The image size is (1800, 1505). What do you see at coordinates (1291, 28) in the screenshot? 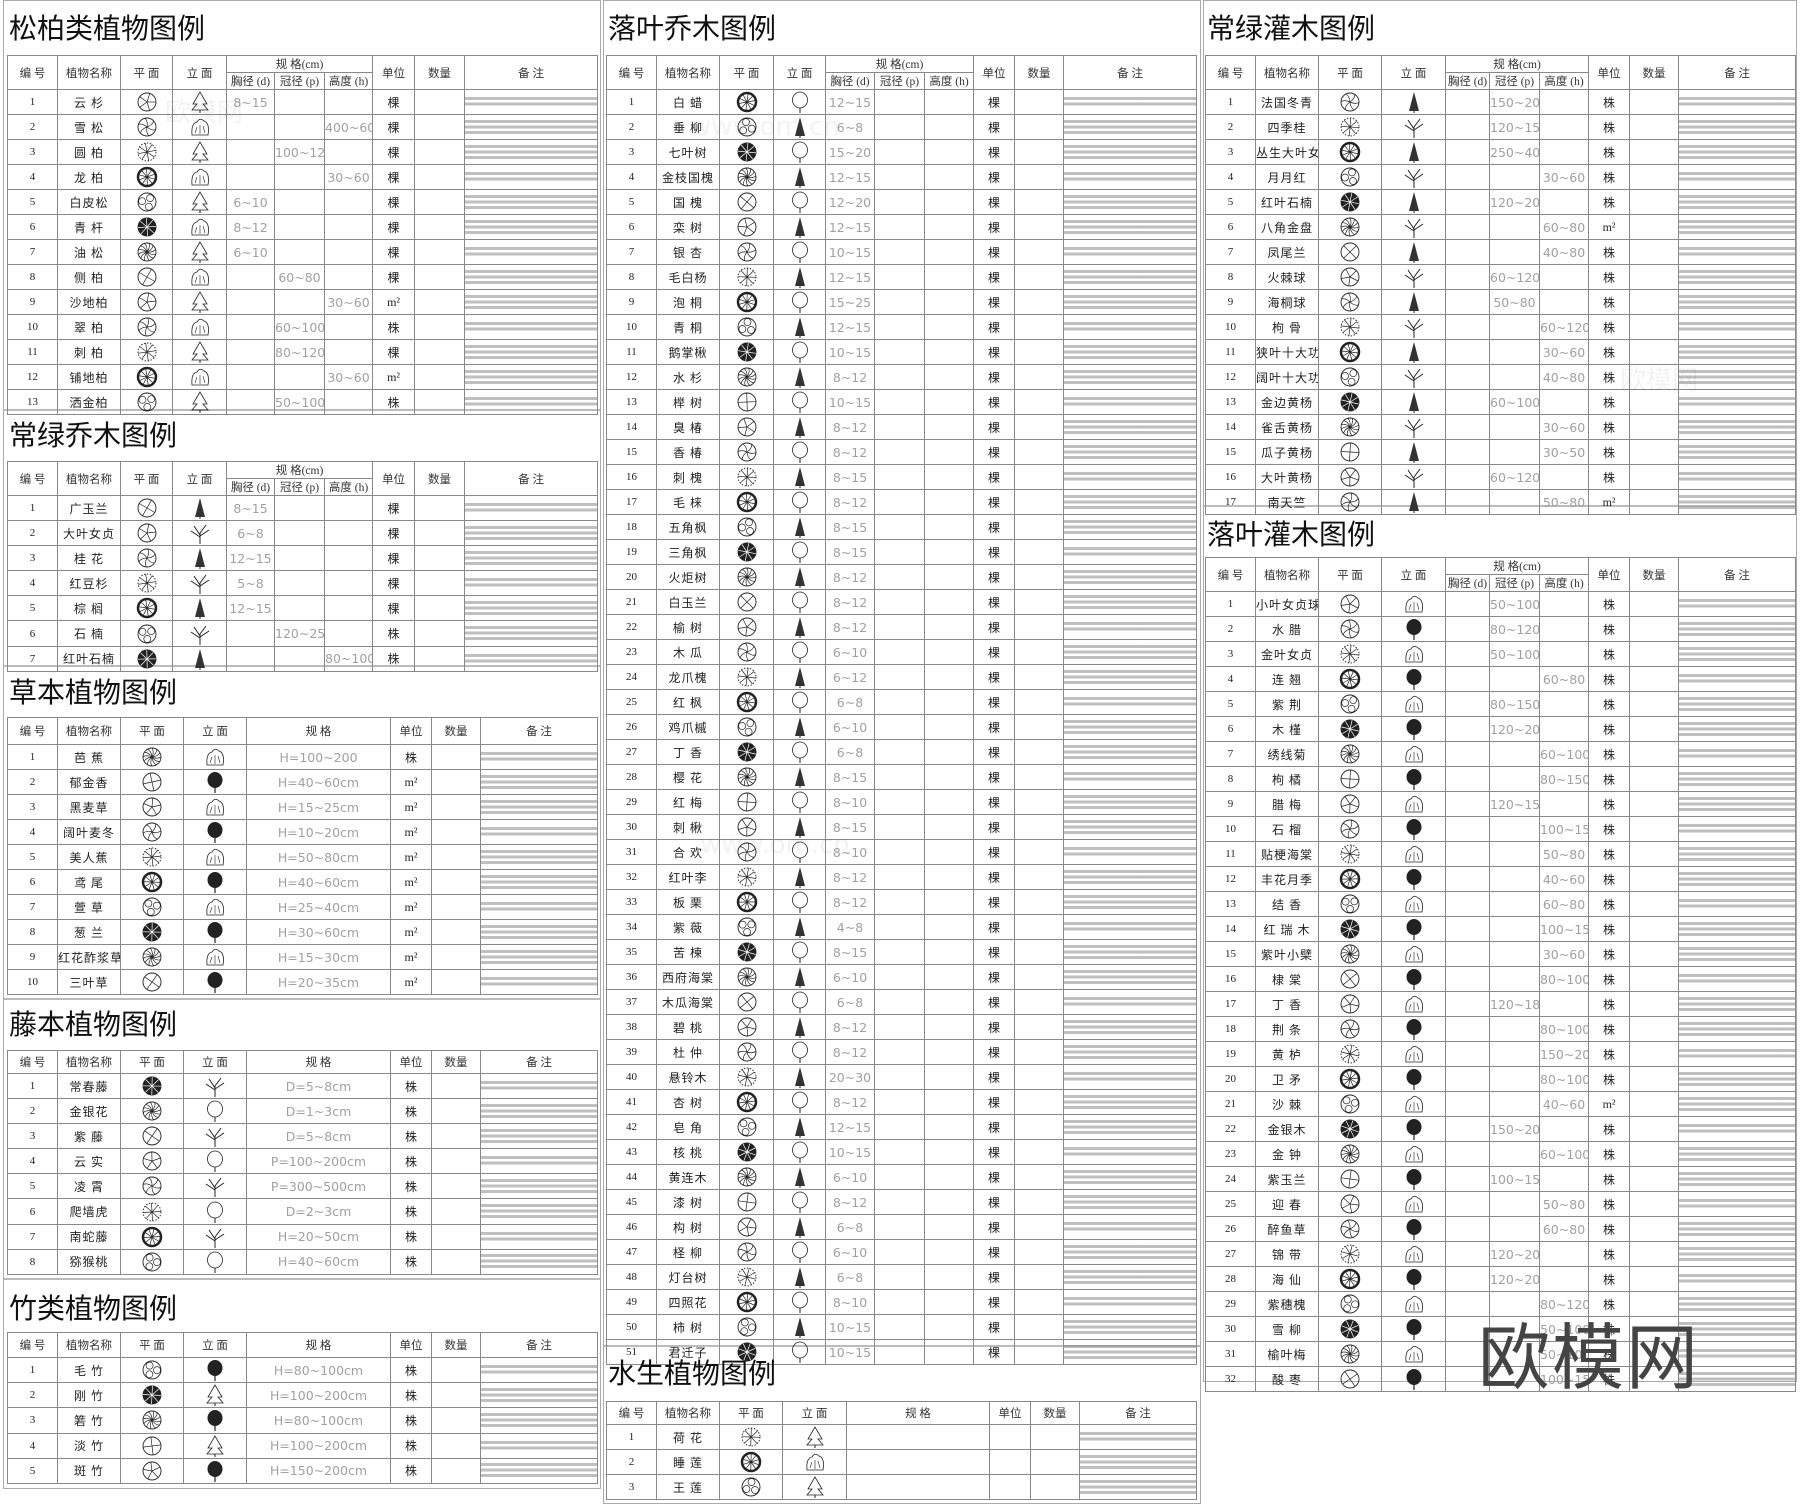
I see `section-title: 常绿灌木图例` at bounding box center [1291, 28].